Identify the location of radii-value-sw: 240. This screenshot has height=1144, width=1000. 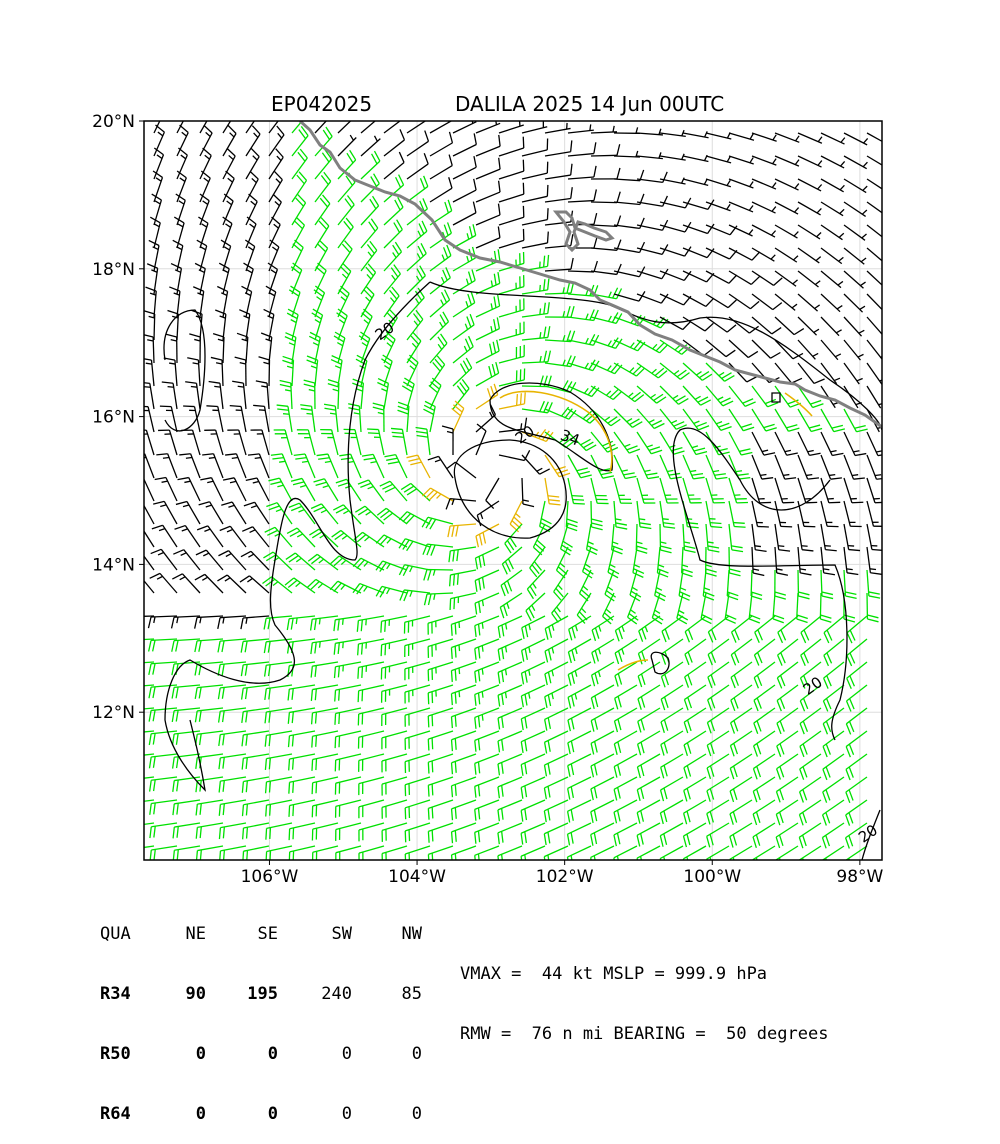
(315, 994).